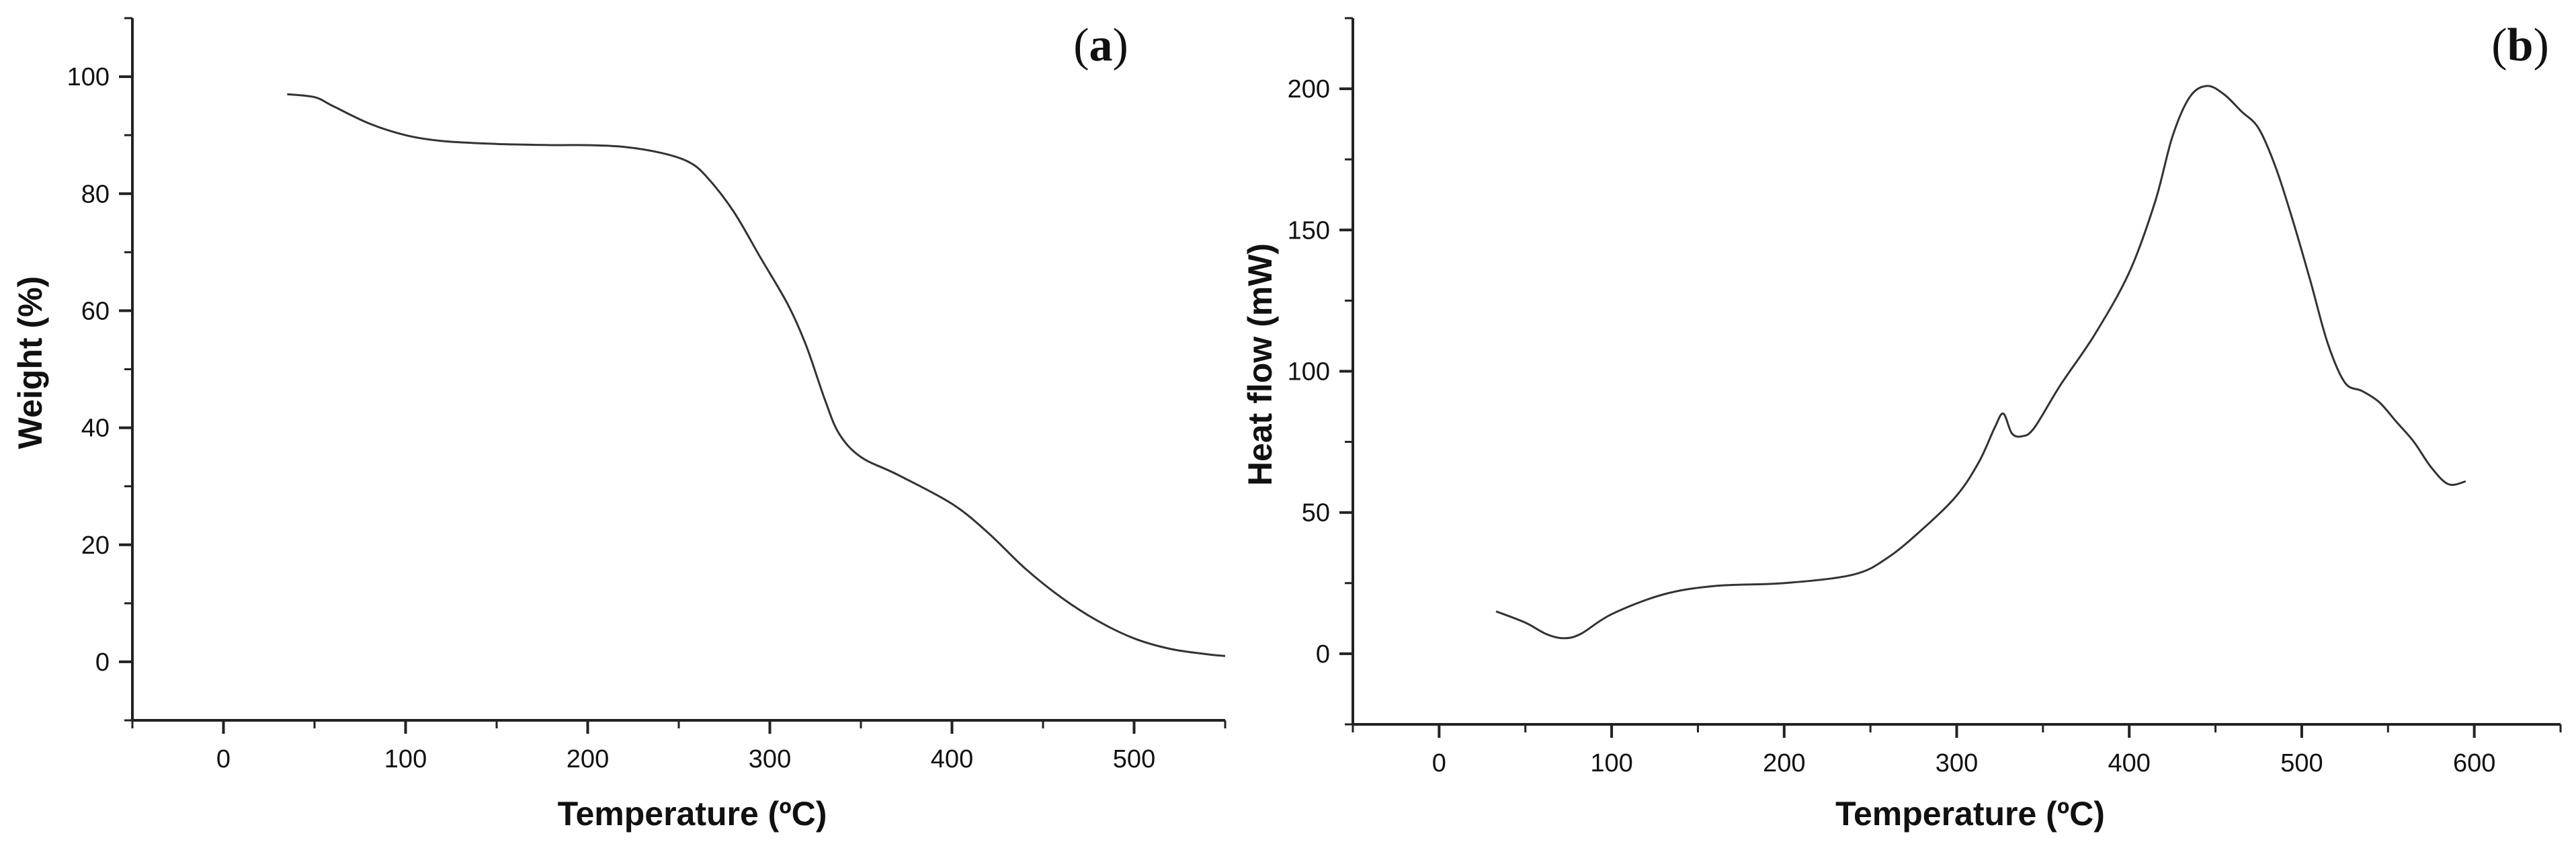  What do you see at coordinates (30, 362) in the screenshot?
I see `y-axis-title: Weight (%)` at bounding box center [30, 362].